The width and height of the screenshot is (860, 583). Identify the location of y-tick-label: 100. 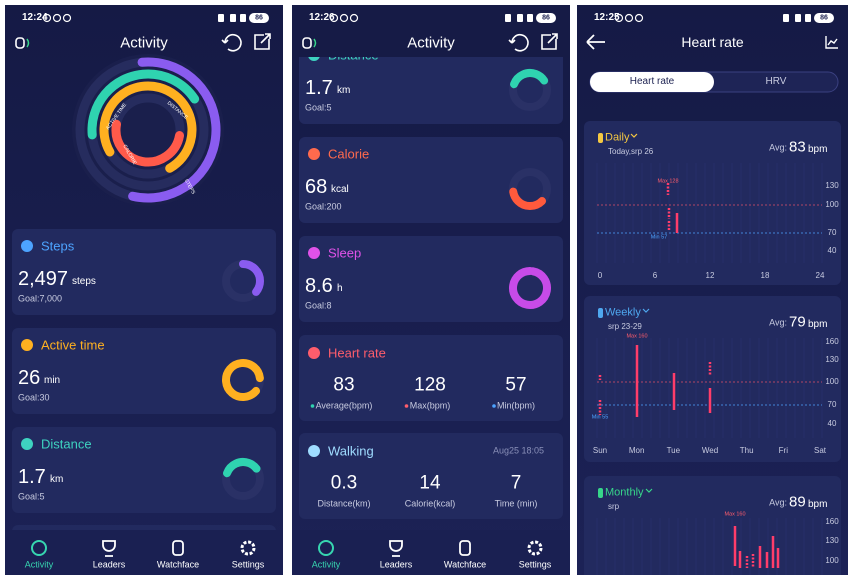
(832, 204).